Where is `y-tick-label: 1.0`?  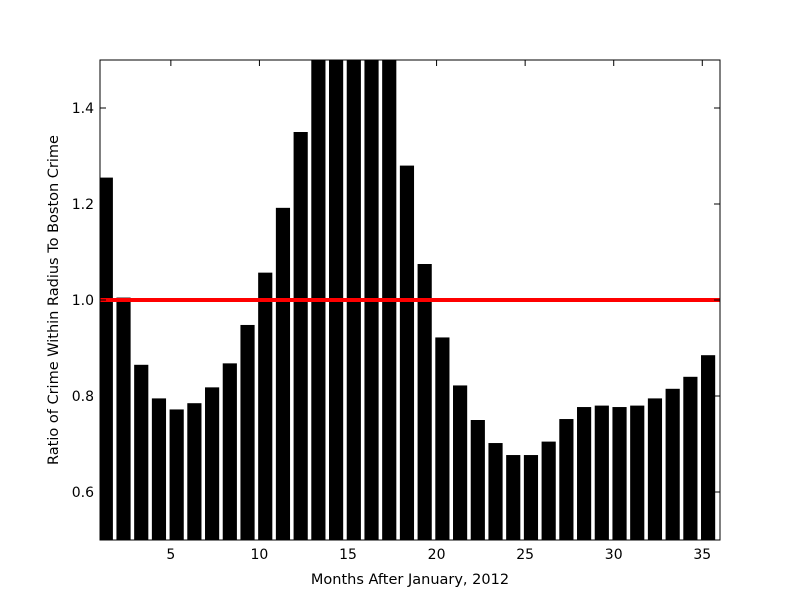
y-tick-label: 1.0 is located at coordinates (83, 301).